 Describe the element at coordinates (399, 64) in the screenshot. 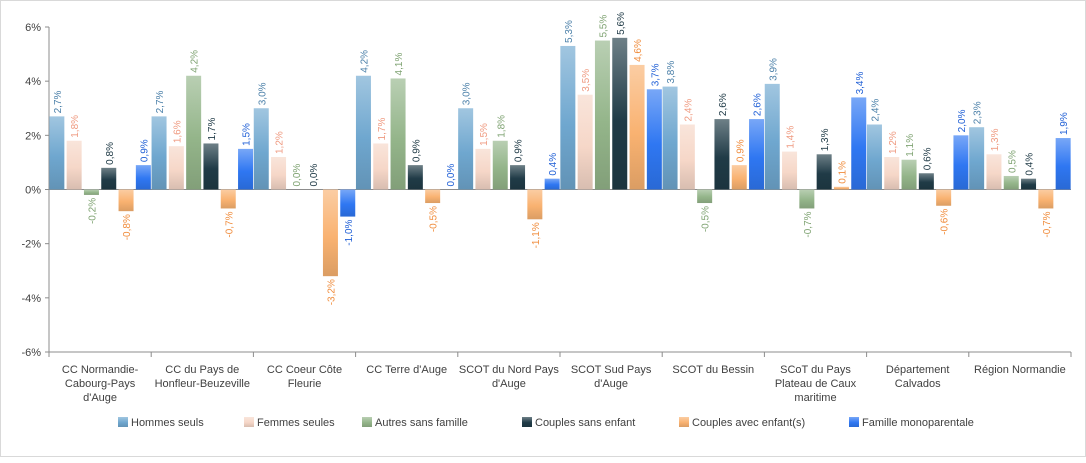

I see `data-label: 4,1%` at that location.